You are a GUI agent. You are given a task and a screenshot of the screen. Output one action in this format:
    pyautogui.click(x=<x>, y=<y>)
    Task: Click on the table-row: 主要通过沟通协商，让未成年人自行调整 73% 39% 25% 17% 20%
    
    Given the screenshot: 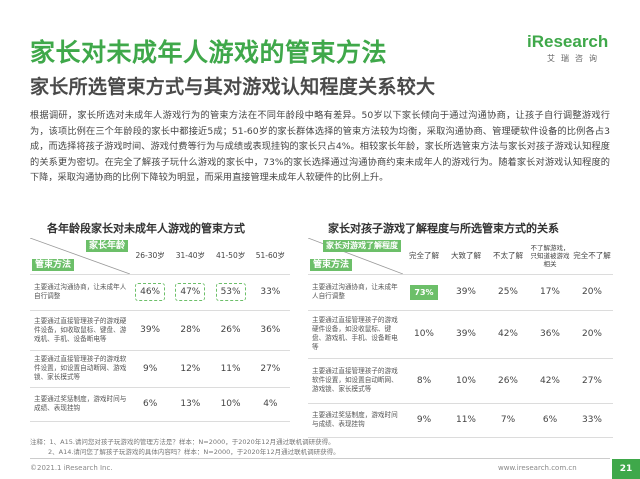 What is the action you would take?
    pyautogui.click(x=460, y=292)
    